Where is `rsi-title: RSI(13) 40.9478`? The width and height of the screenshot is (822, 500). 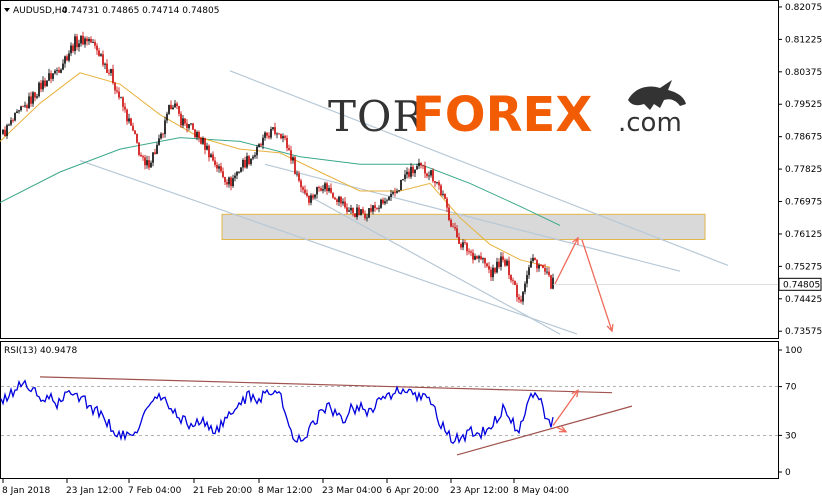 rsi-title: RSI(13) 40.9478 is located at coordinates (40, 351).